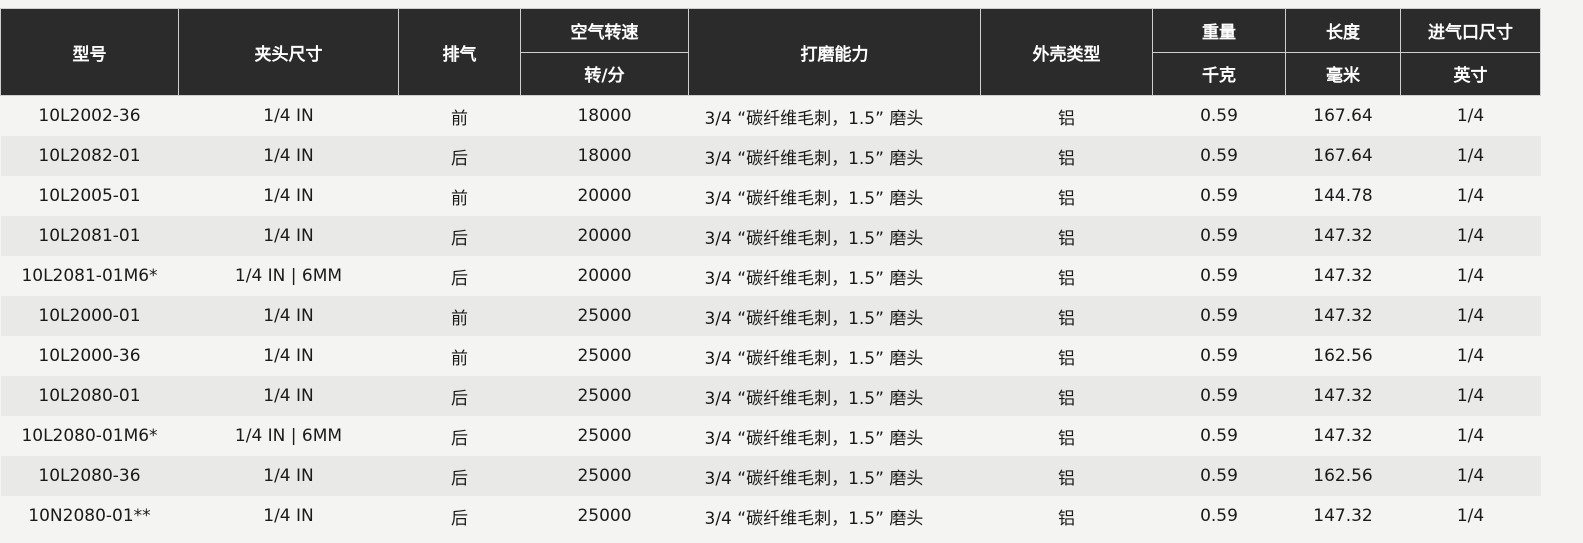 The height and width of the screenshot is (543, 1583). I want to click on cell-model: 10L2081-01M6*, so click(89, 276).